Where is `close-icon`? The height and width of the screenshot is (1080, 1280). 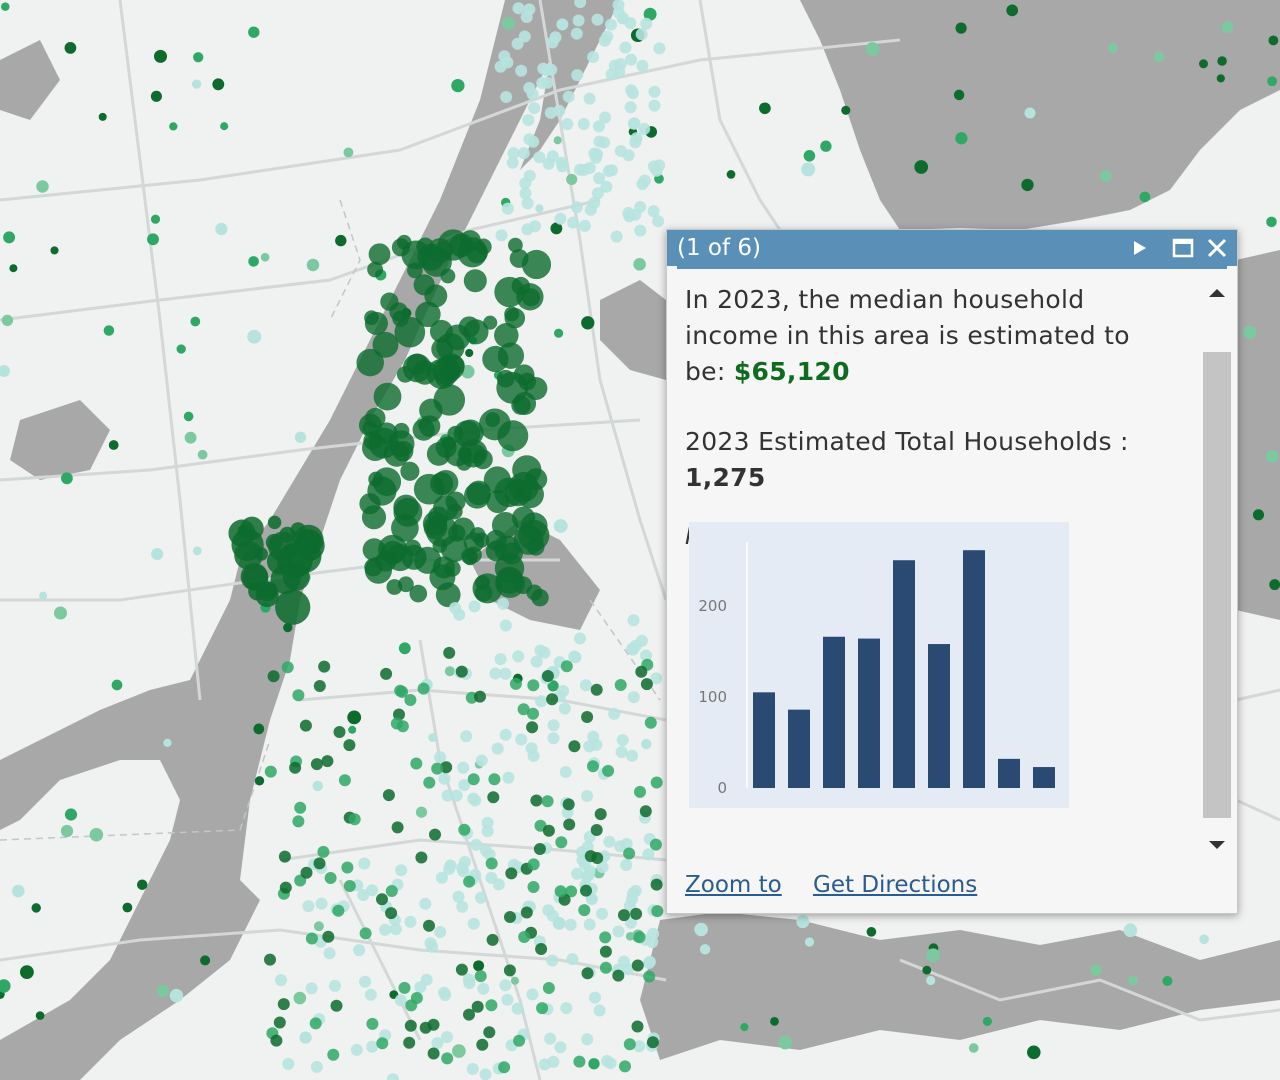 close-icon is located at coordinates (1217, 248).